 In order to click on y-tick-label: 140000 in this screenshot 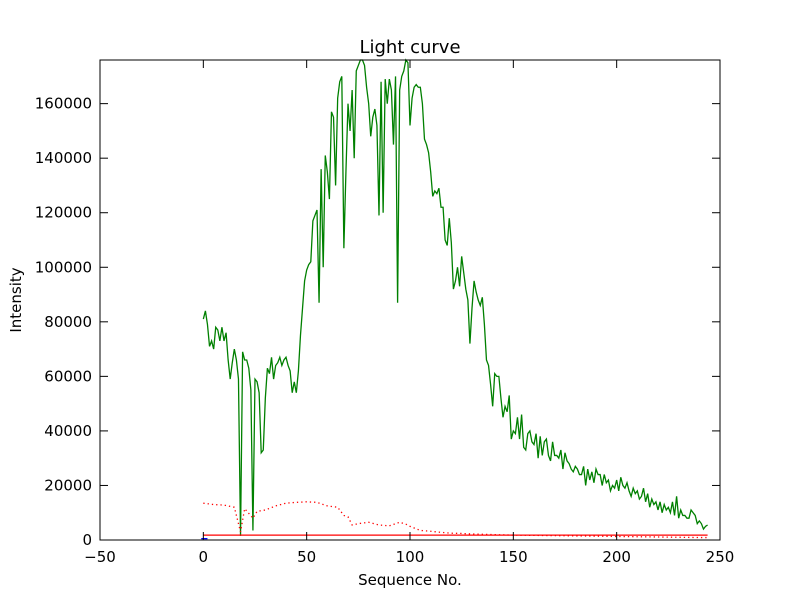, I will do `click(63, 158)`.